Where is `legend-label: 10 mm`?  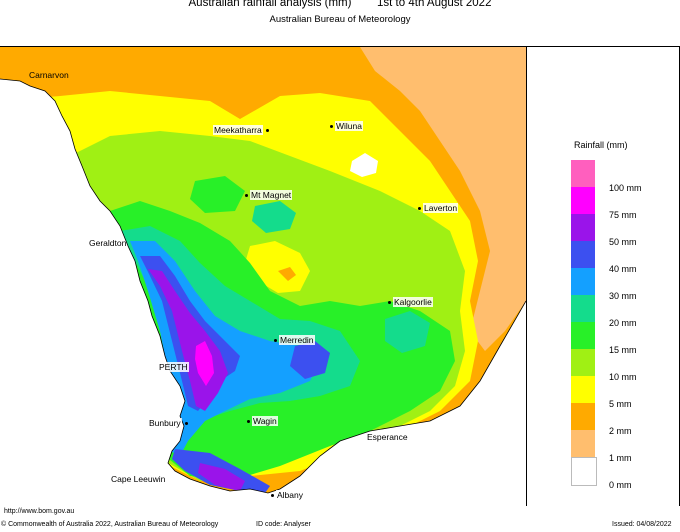 legend-label: 10 mm is located at coordinates (623, 377).